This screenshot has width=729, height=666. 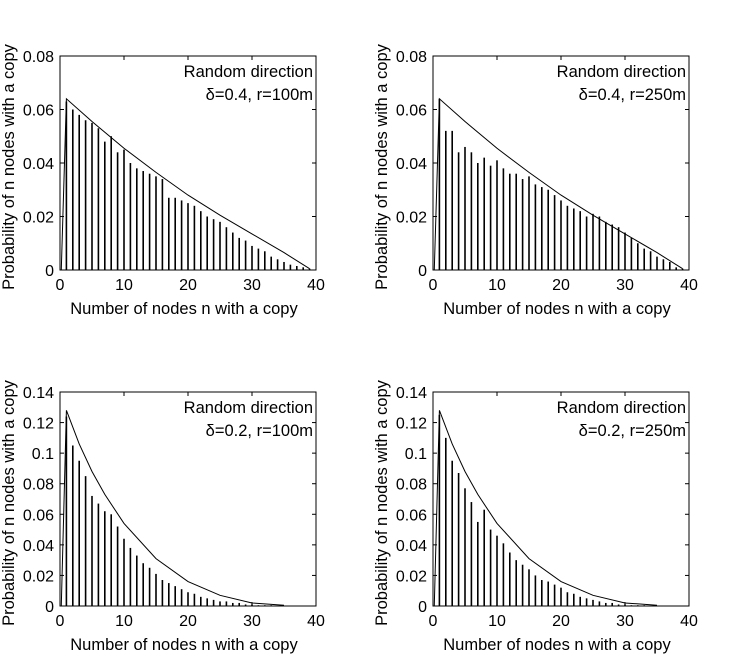 I want to click on annotation-line: δ=0.2, r=250m, so click(x=632, y=431).